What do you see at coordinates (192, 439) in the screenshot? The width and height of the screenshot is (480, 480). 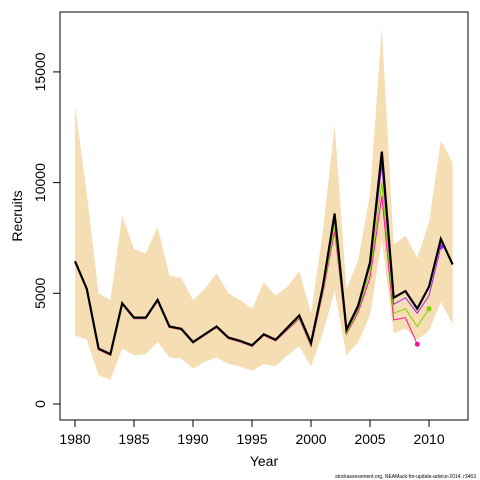 I see `x-tick-label: 1990` at bounding box center [192, 439].